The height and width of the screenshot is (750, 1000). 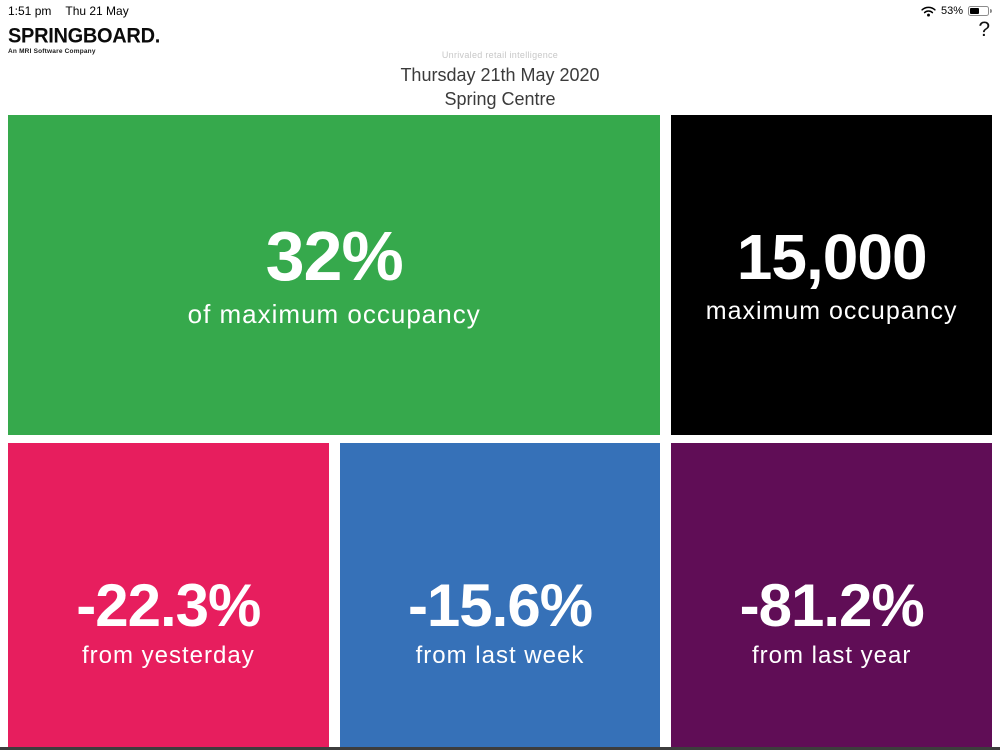 What do you see at coordinates (500, 75) in the screenshot?
I see `report-date: Thursday 21th May 2020` at bounding box center [500, 75].